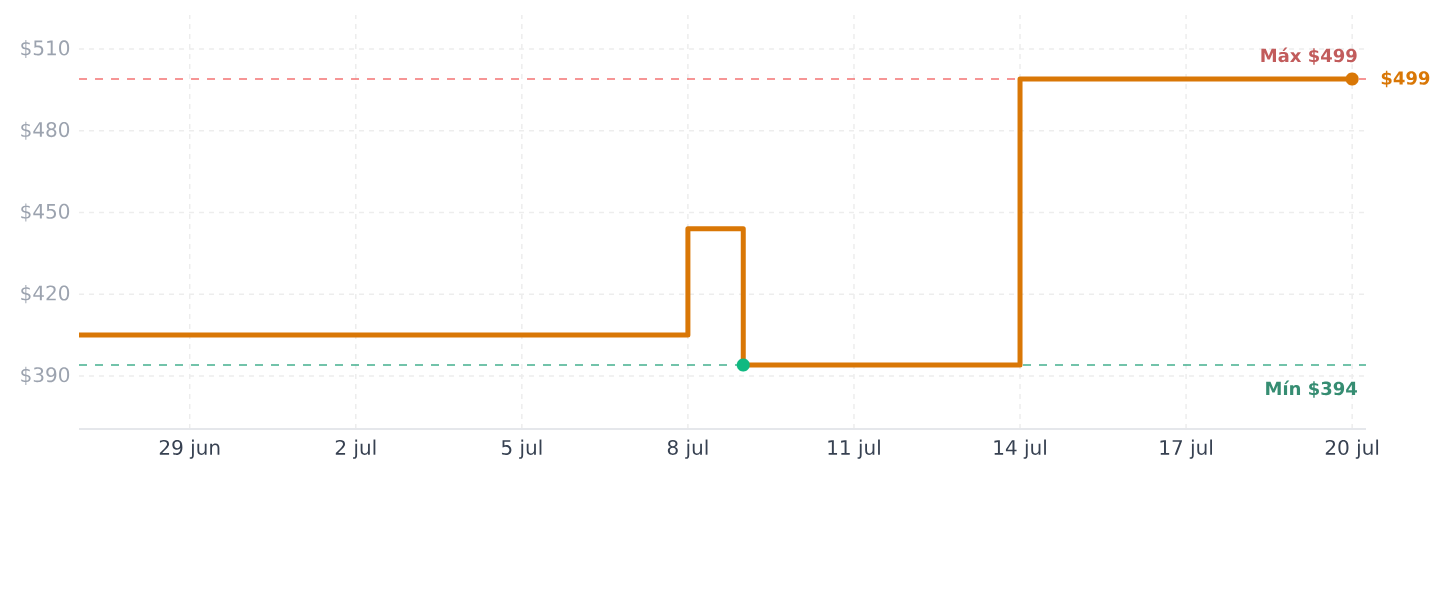 Image resolution: width=1447 pixels, height=607 pixels. I want to click on y-tick-label: $420, so click(45, 294).